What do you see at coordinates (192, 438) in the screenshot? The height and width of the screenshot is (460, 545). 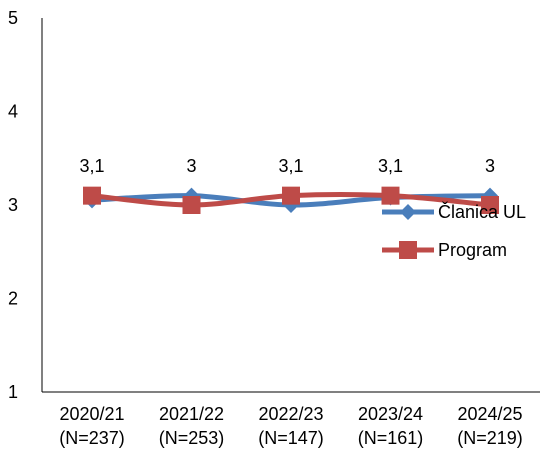 I see `x-tick-sublabel: (N=253)` at bounding box center [192, 438].